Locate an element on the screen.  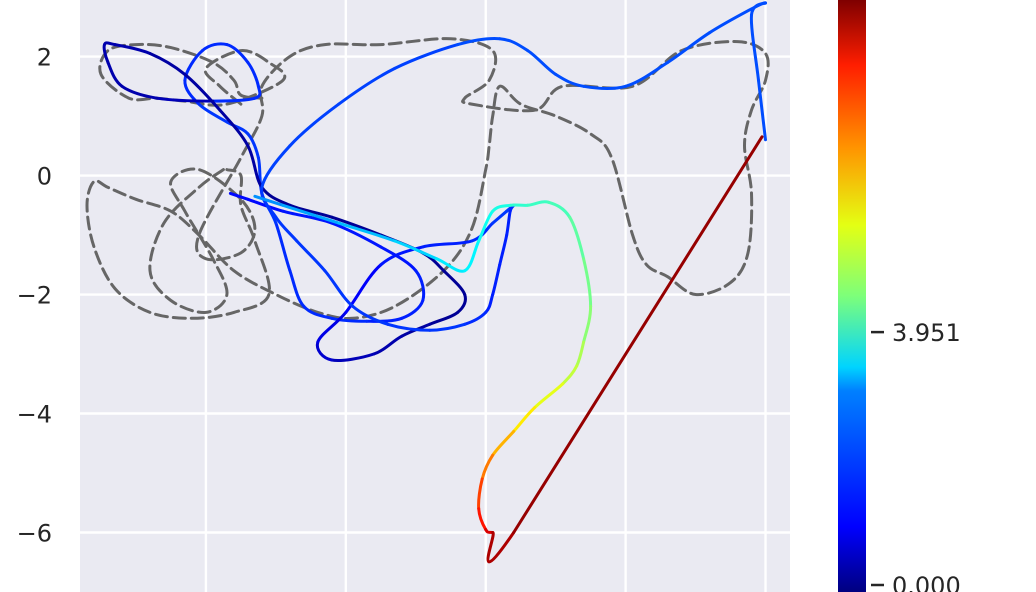
colorbar is located at coordinates (852, 296).